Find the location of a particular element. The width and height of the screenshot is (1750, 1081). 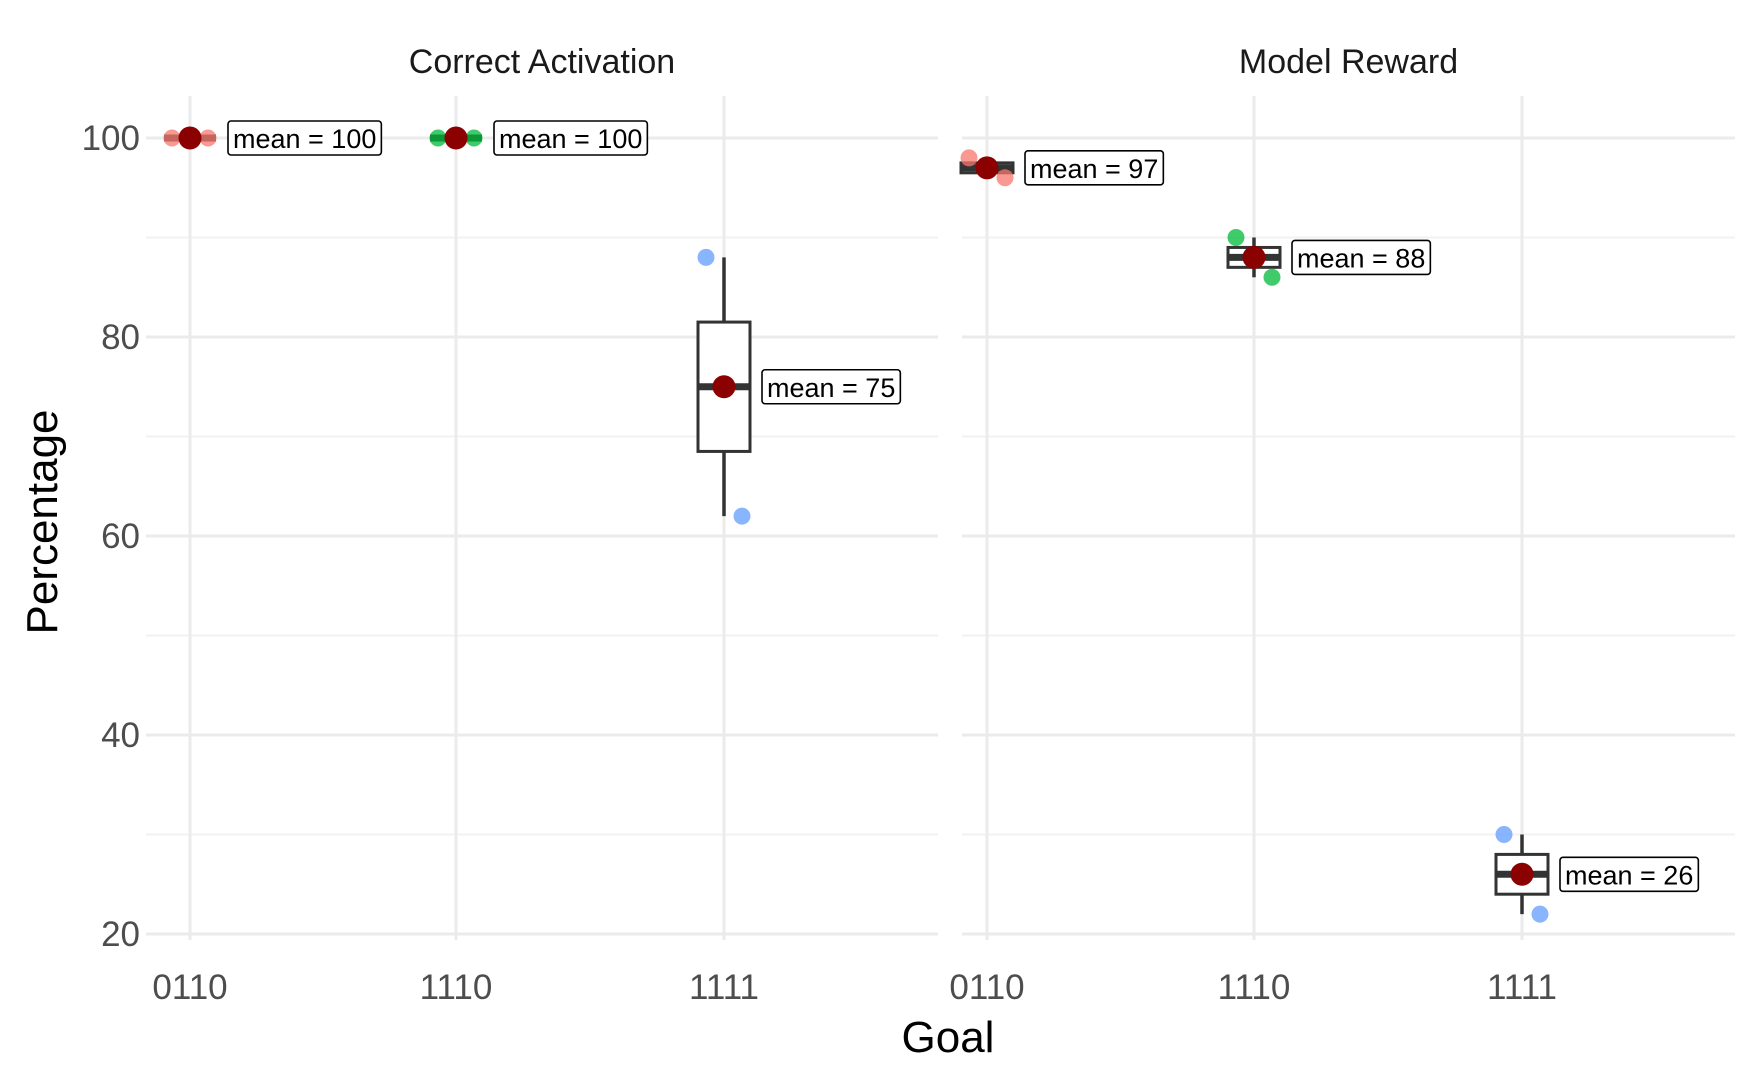

panel-1-x-tick-label: 0110 is located at coordinates (189, 987).